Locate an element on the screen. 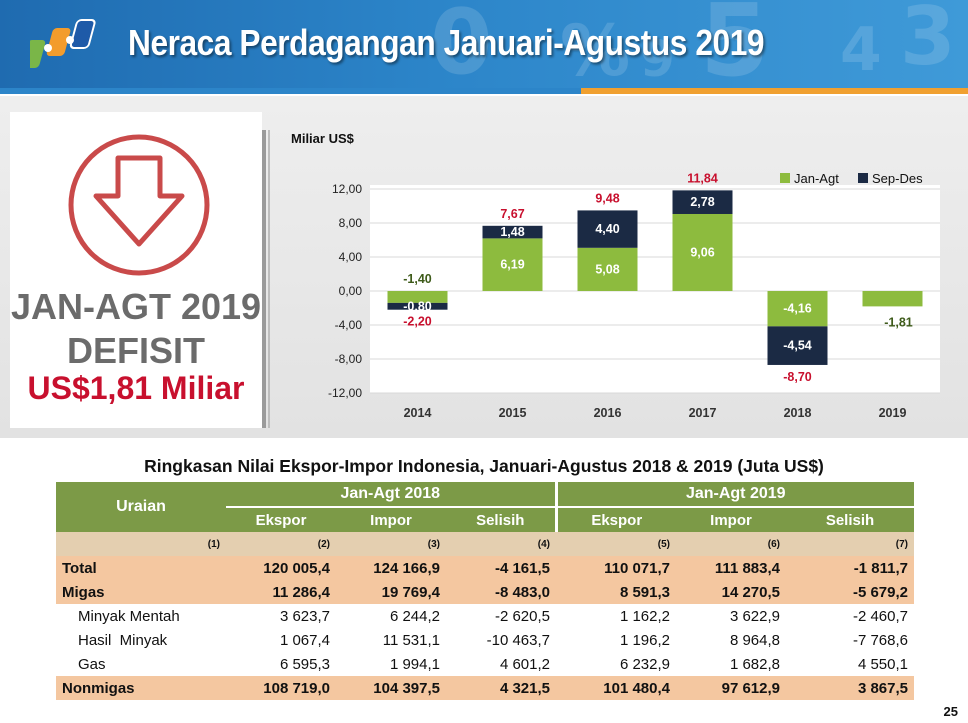 The image size is (968, 723). cell: 6 595,3 is located at coordinates (281, 664).